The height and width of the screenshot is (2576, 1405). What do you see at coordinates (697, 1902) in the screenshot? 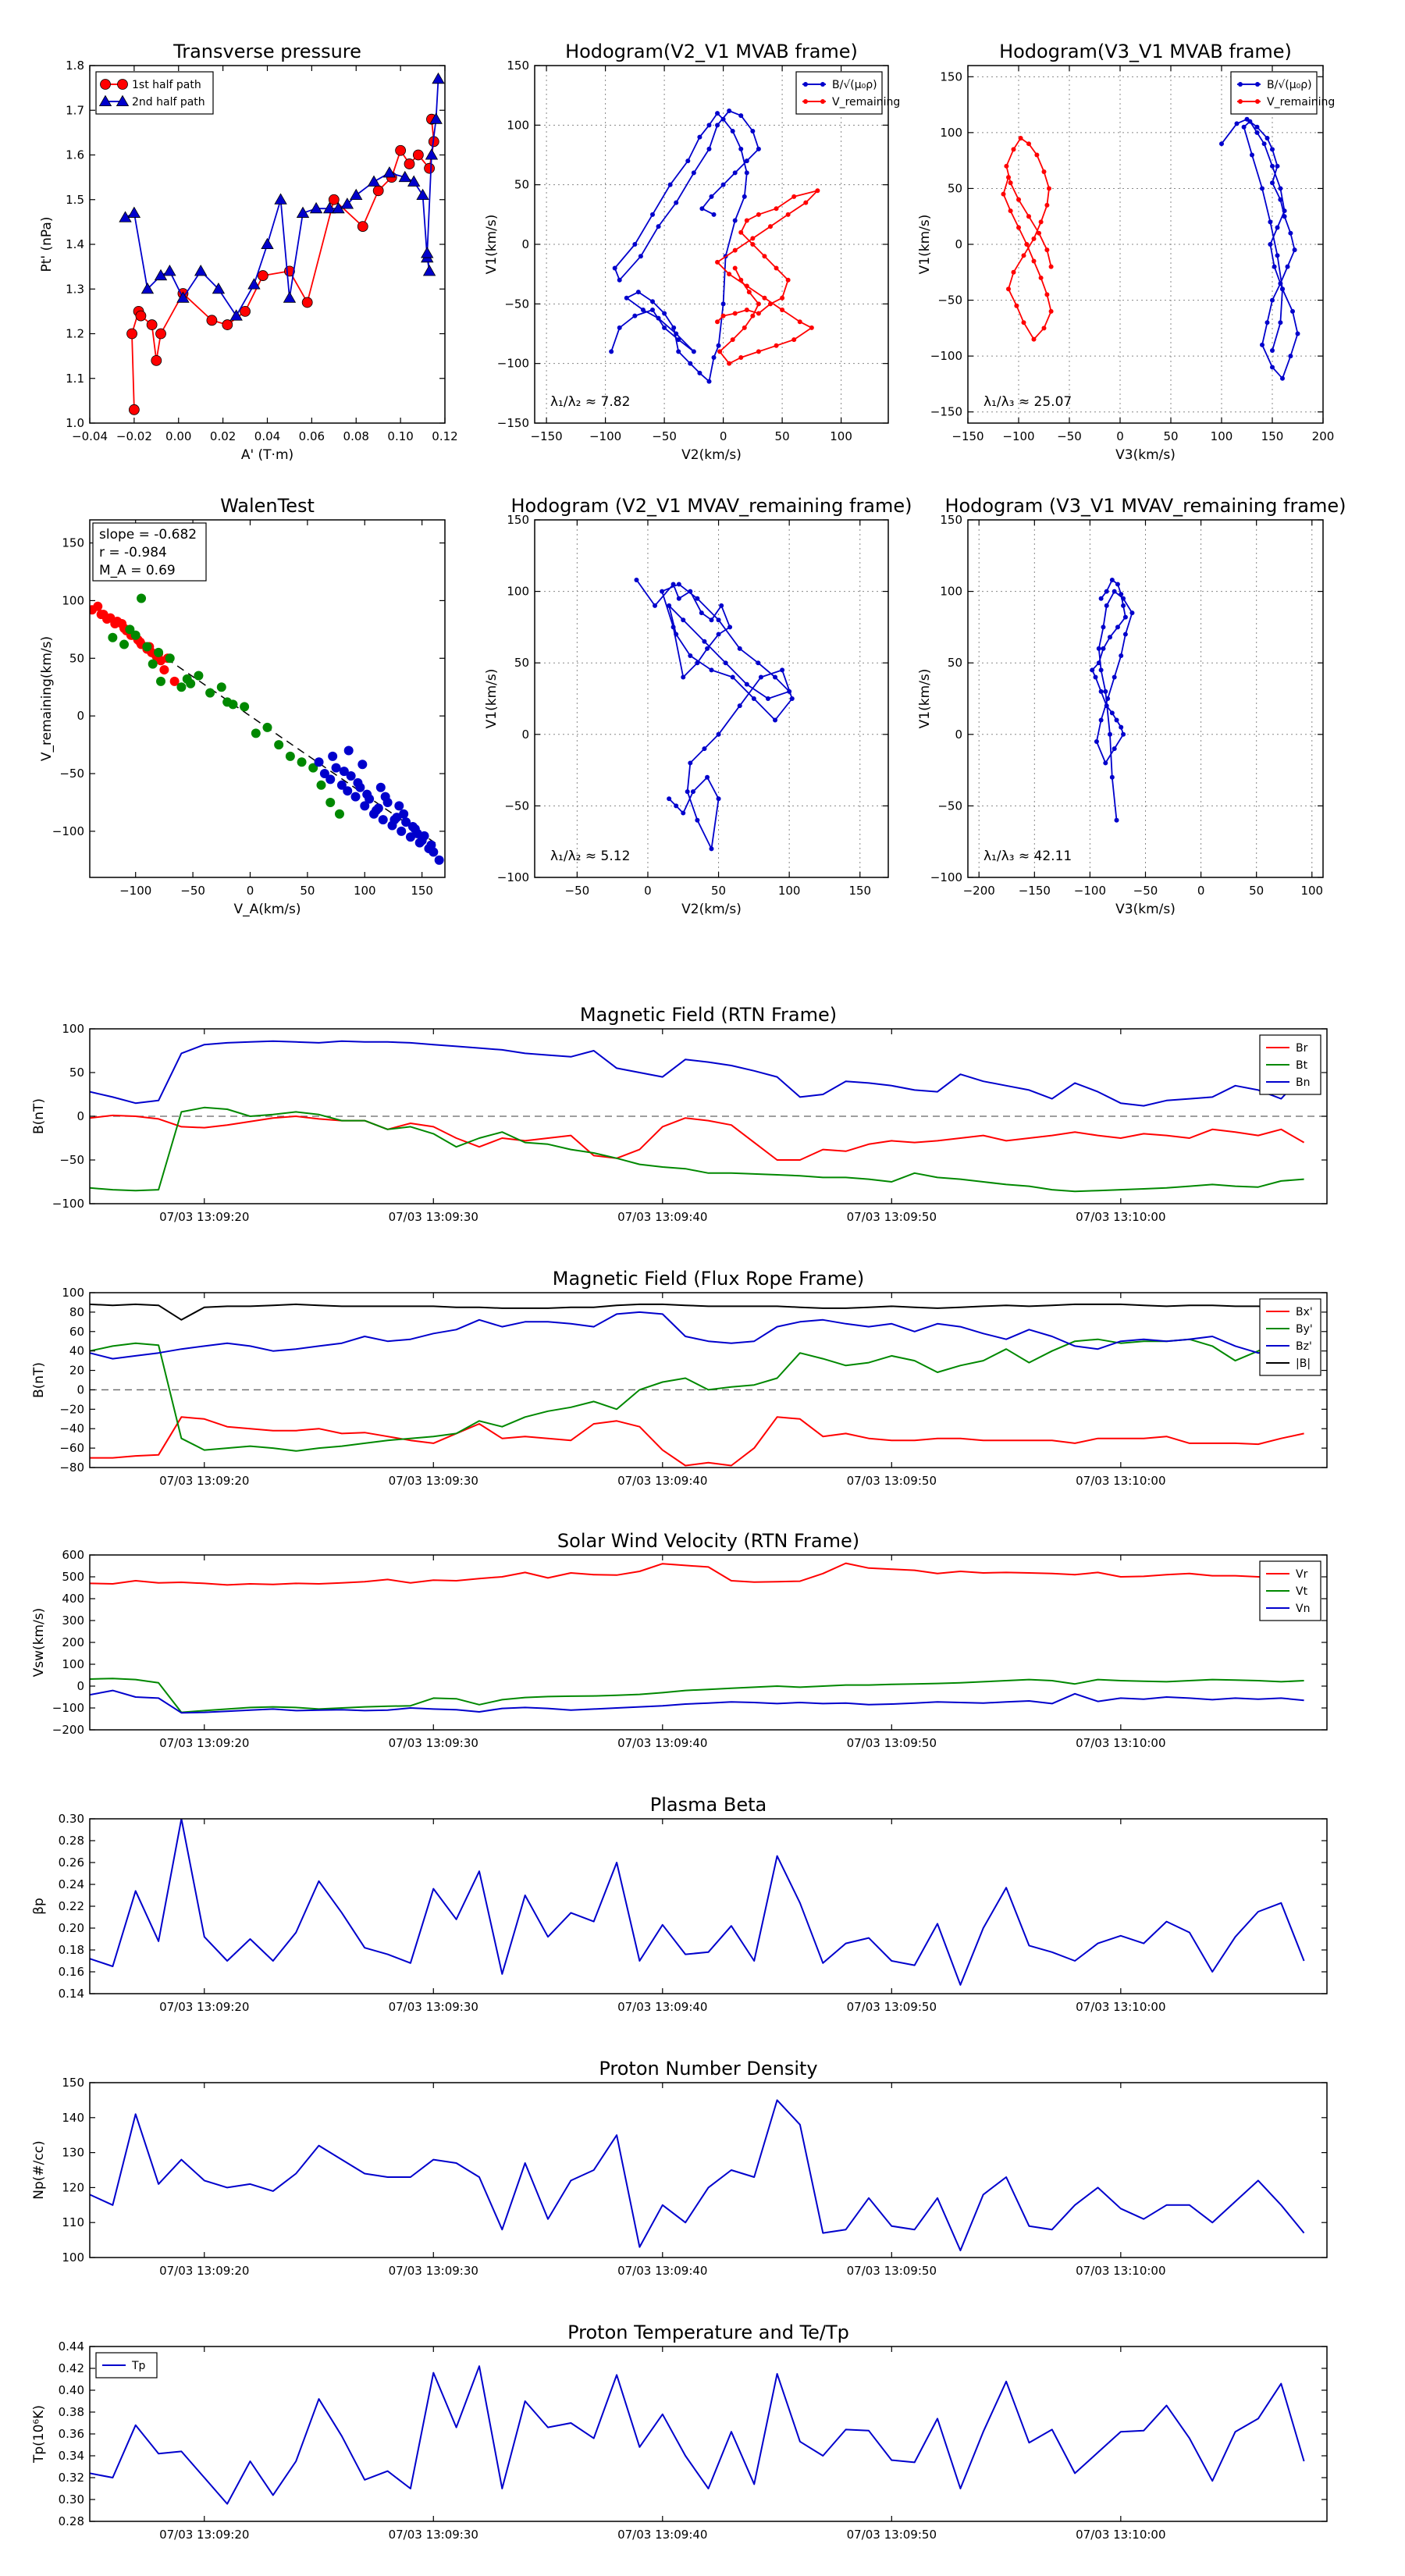
I see `series-beta` at bounding box center [697, 1902].